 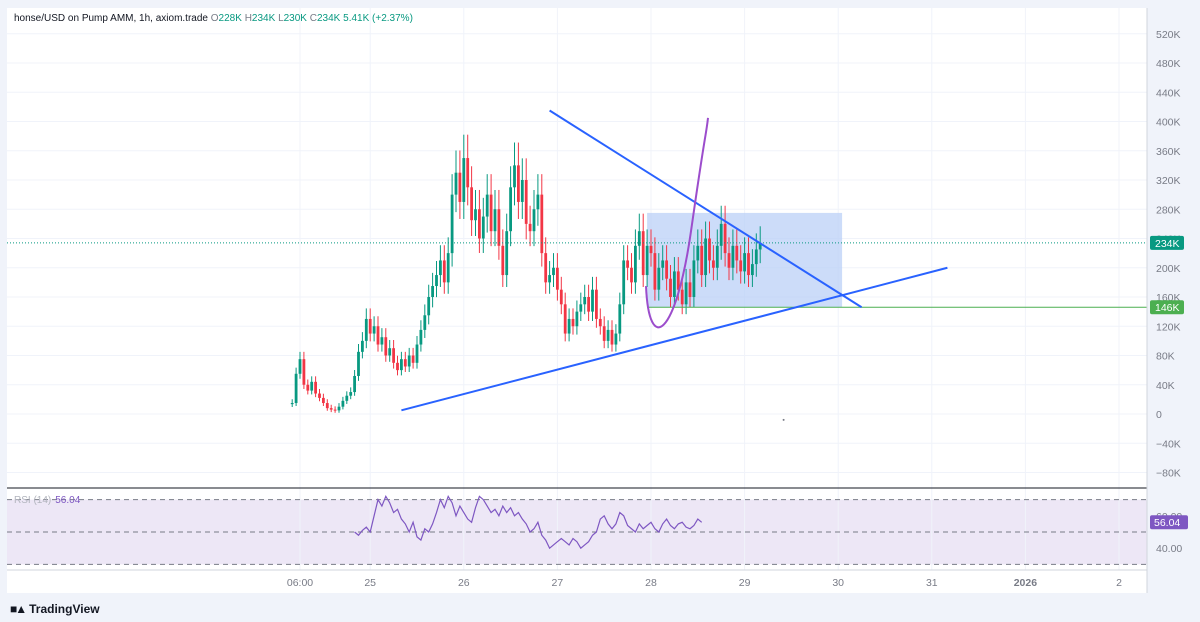 What do you see at coordinates (1168, 64) in the screenshot?
I see `price-tick-label: 480K` at bounding box center [1168, 64].